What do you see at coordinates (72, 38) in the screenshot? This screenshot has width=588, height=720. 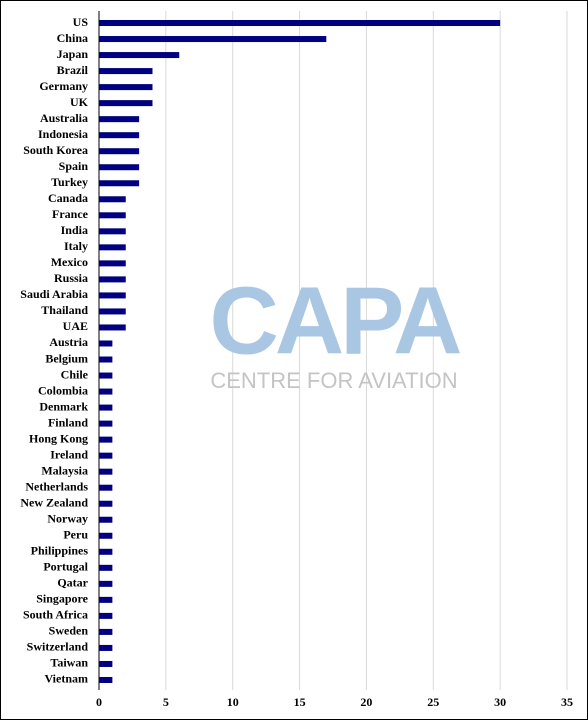 I see `y-tick-label: China` at bounding box center [72, 38].